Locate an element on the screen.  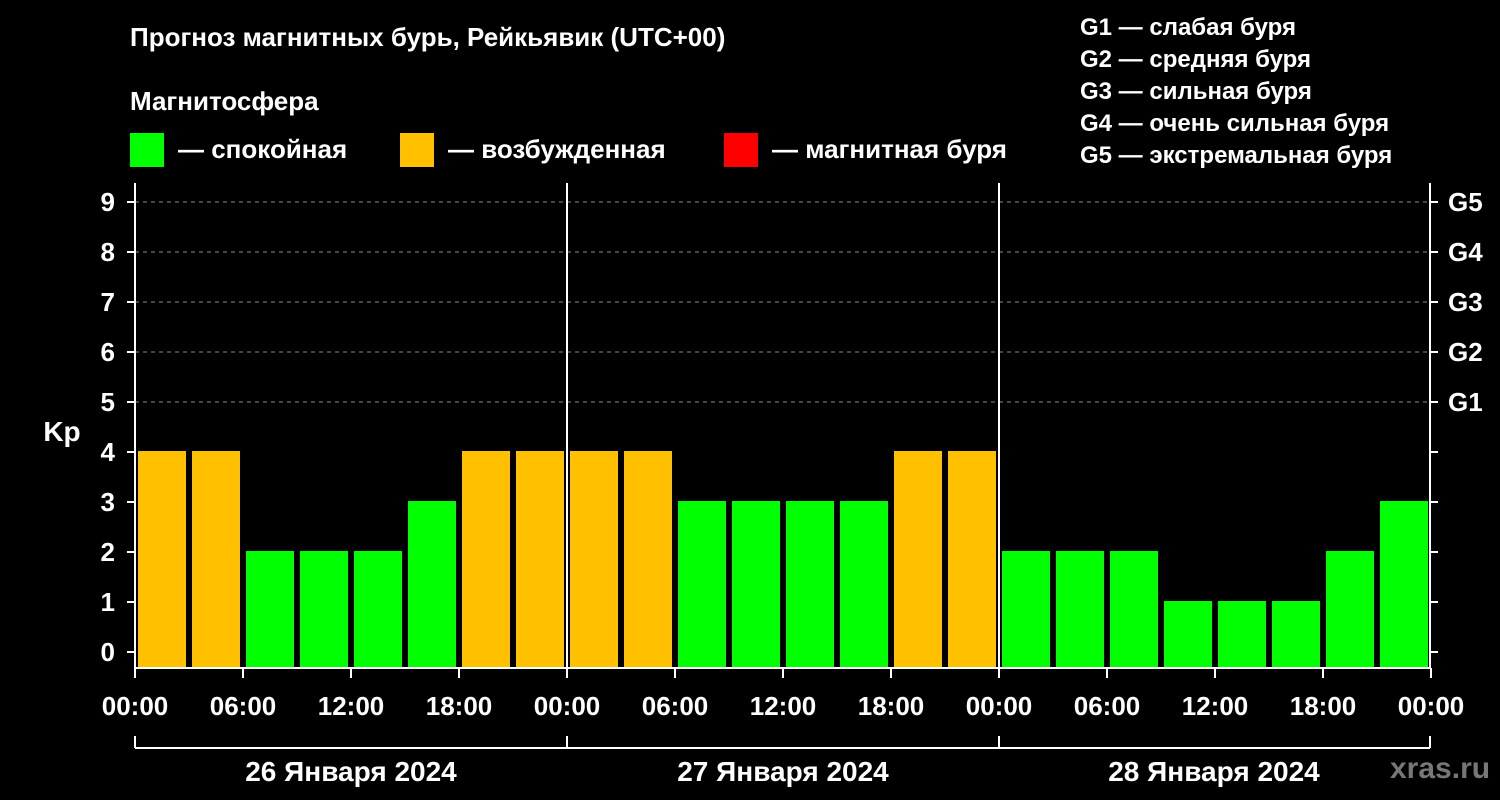
storm-level-tick-label: G4 is located at coordinates (1465, 252).